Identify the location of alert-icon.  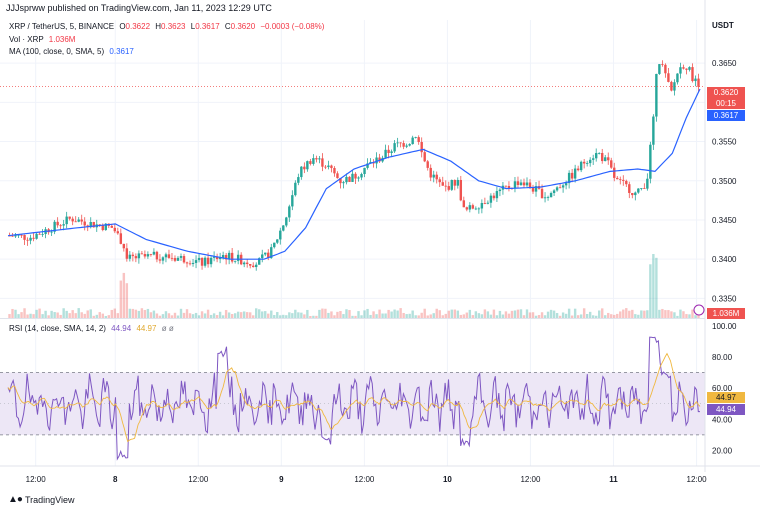
(699, 310).